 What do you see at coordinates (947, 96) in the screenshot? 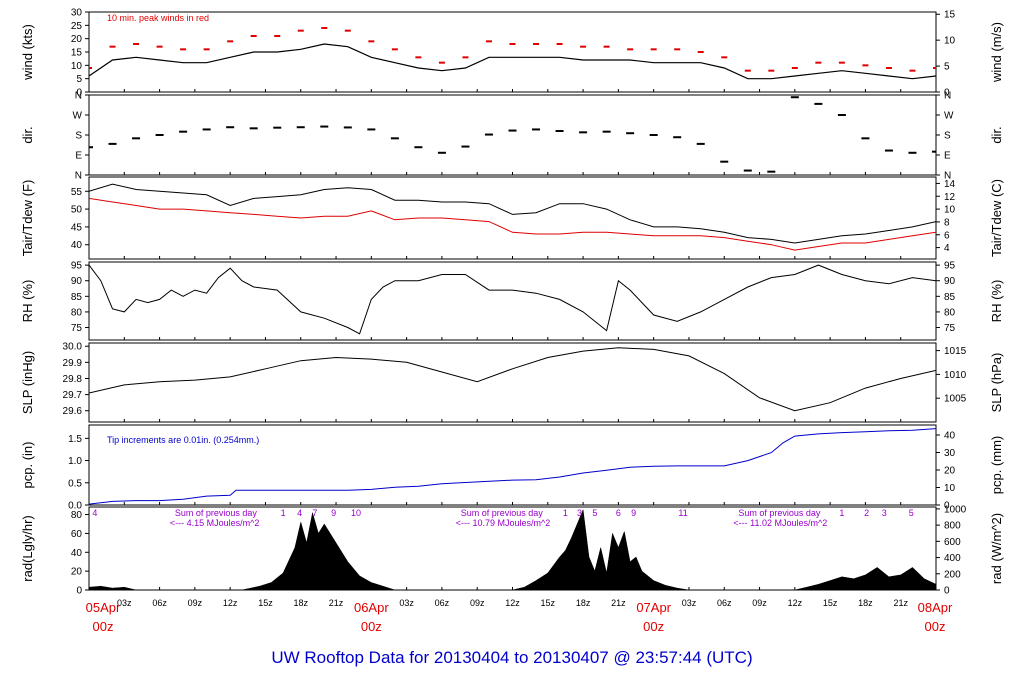
I see `panel-dir-ytick-right-label: N` at bounding box center [947, 96].